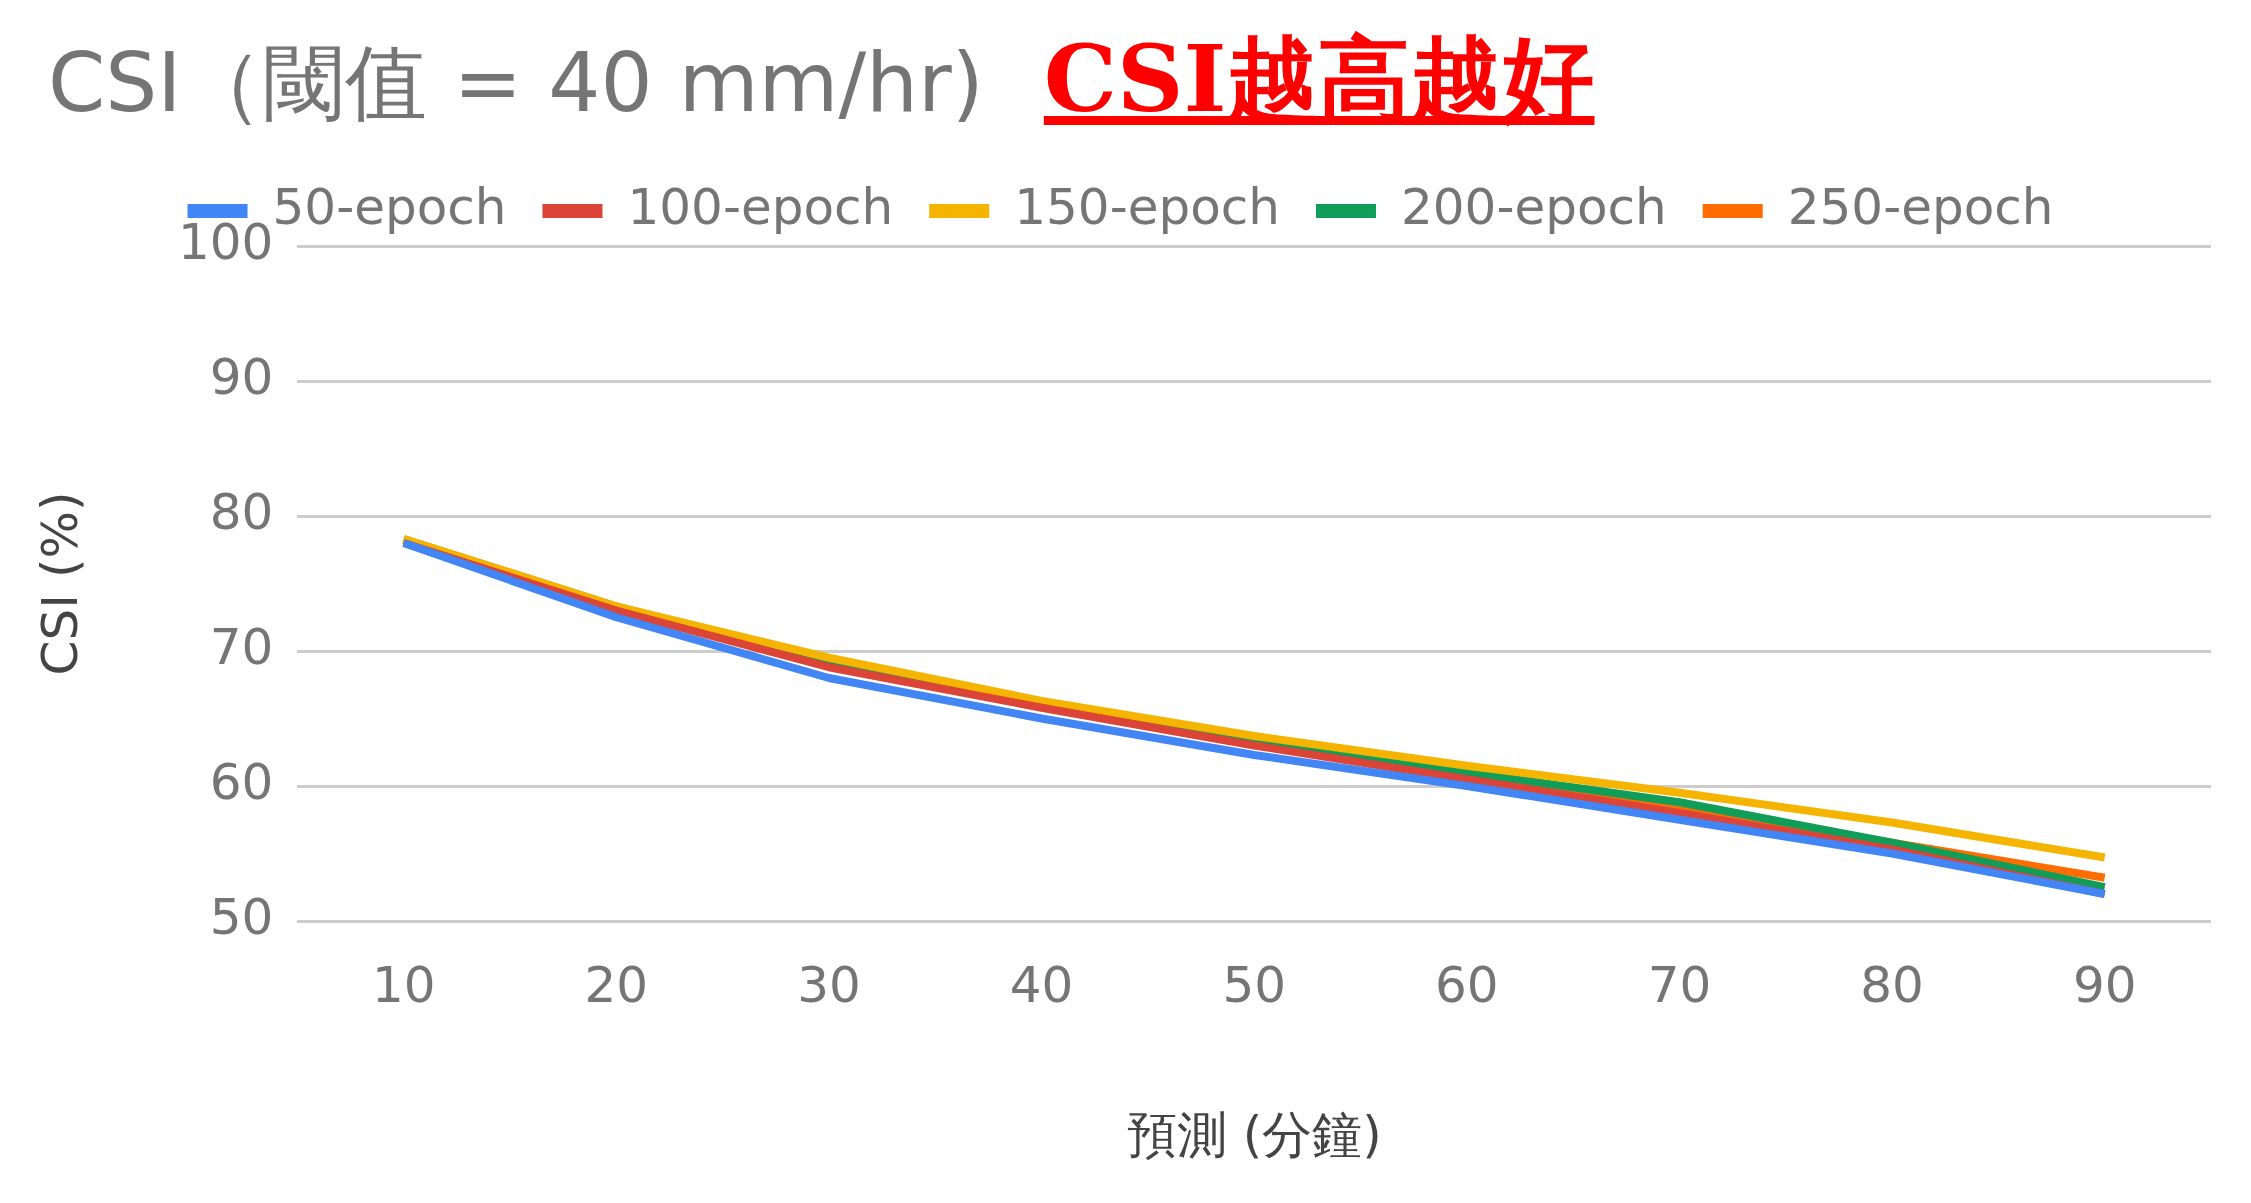  Describe the element at coordinates (760, 206) in the screenshot. I see `legend-label: 100-epoch` at that location.